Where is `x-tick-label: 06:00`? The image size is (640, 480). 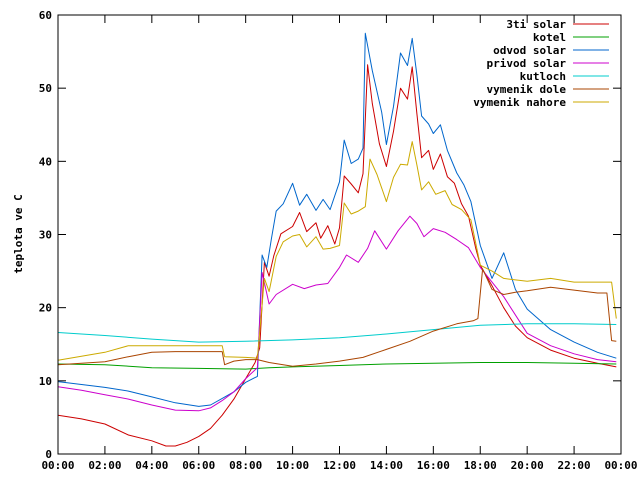
x-tick-label: 06:00 is located at coordinates (198, 465).